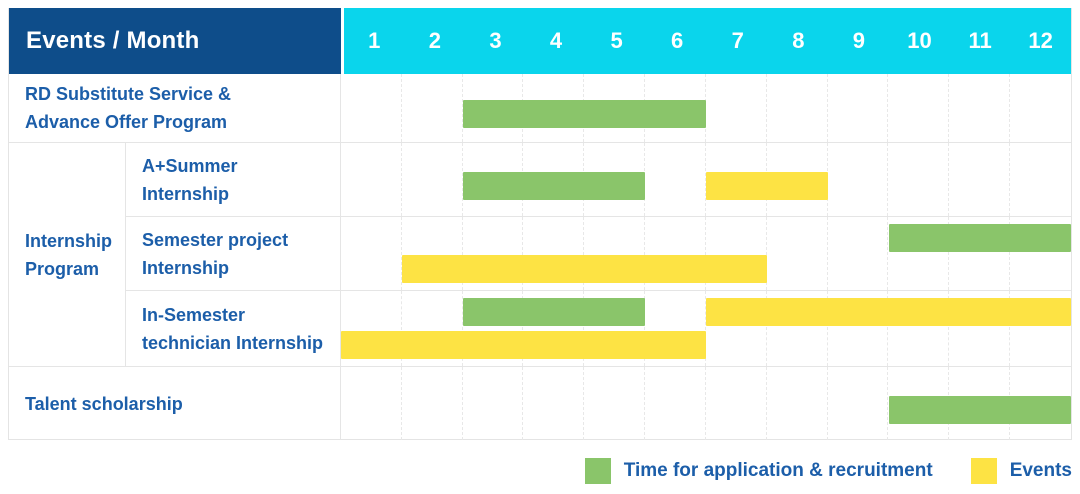 The image size is (1080, 494). What do you see at coordinates (778, 470) in the screenshot?
I see `legend-label: Time for application & recruitment` at bounding box center [778, 470].